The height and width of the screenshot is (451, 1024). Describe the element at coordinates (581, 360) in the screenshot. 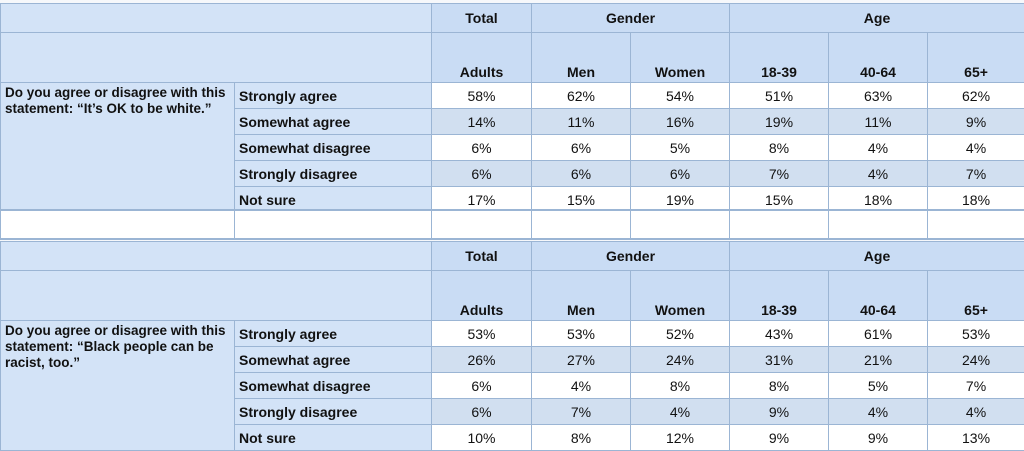

I see `cell-value: 27%` at that location.